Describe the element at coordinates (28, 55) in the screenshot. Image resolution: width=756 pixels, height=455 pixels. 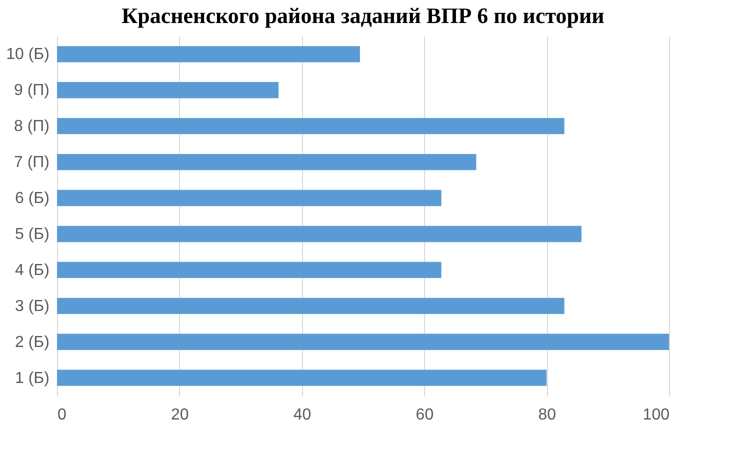
I see `y-tick-label: 10 (Б)` at that location.